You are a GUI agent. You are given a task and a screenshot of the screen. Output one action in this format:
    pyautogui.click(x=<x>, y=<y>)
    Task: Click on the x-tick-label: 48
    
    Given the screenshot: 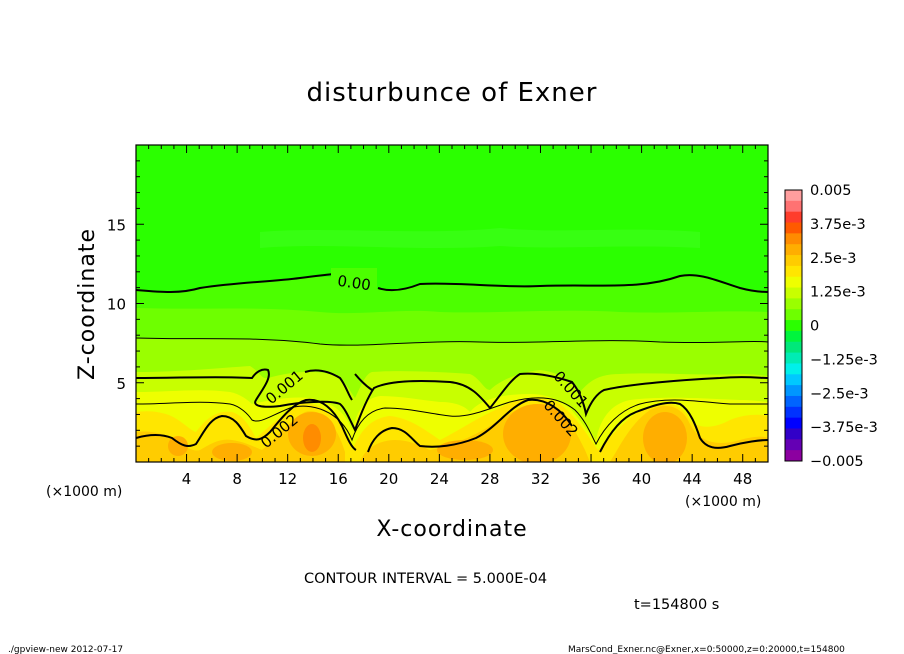 What is the action you would take?
    pyautogui.click(x=742, y=479)
    